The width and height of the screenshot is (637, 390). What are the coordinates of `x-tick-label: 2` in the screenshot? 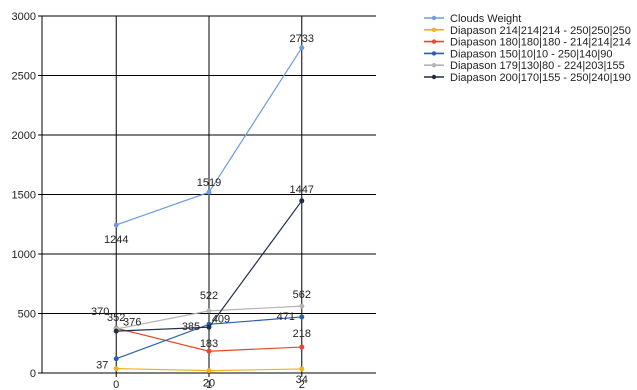 It's located at (302, 384).